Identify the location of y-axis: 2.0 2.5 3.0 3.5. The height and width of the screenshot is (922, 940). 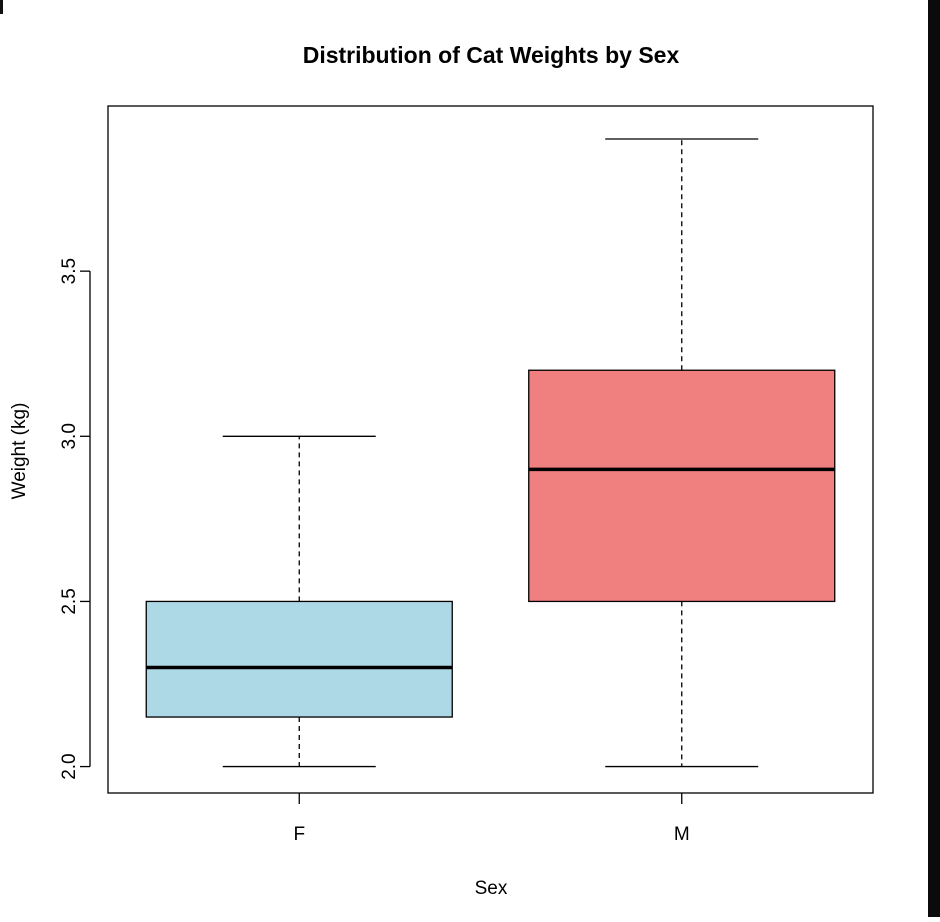
(75, 519).